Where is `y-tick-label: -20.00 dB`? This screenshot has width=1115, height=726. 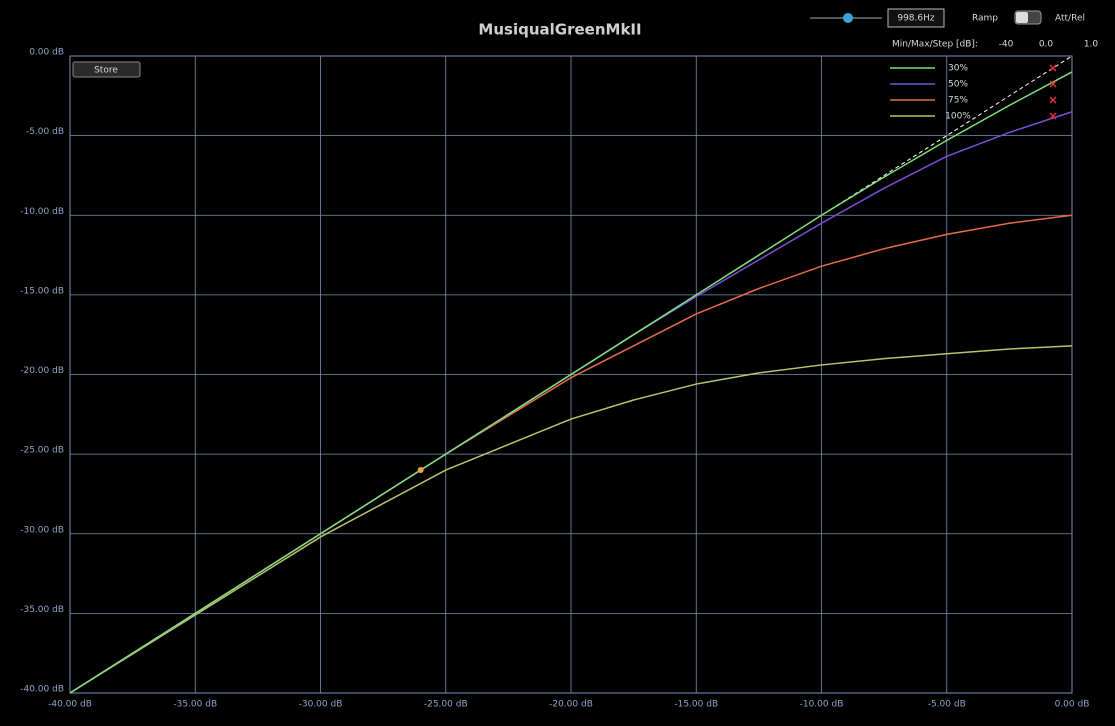 y-tick-label: -20.00 dB is located at coordinates (42, 371).